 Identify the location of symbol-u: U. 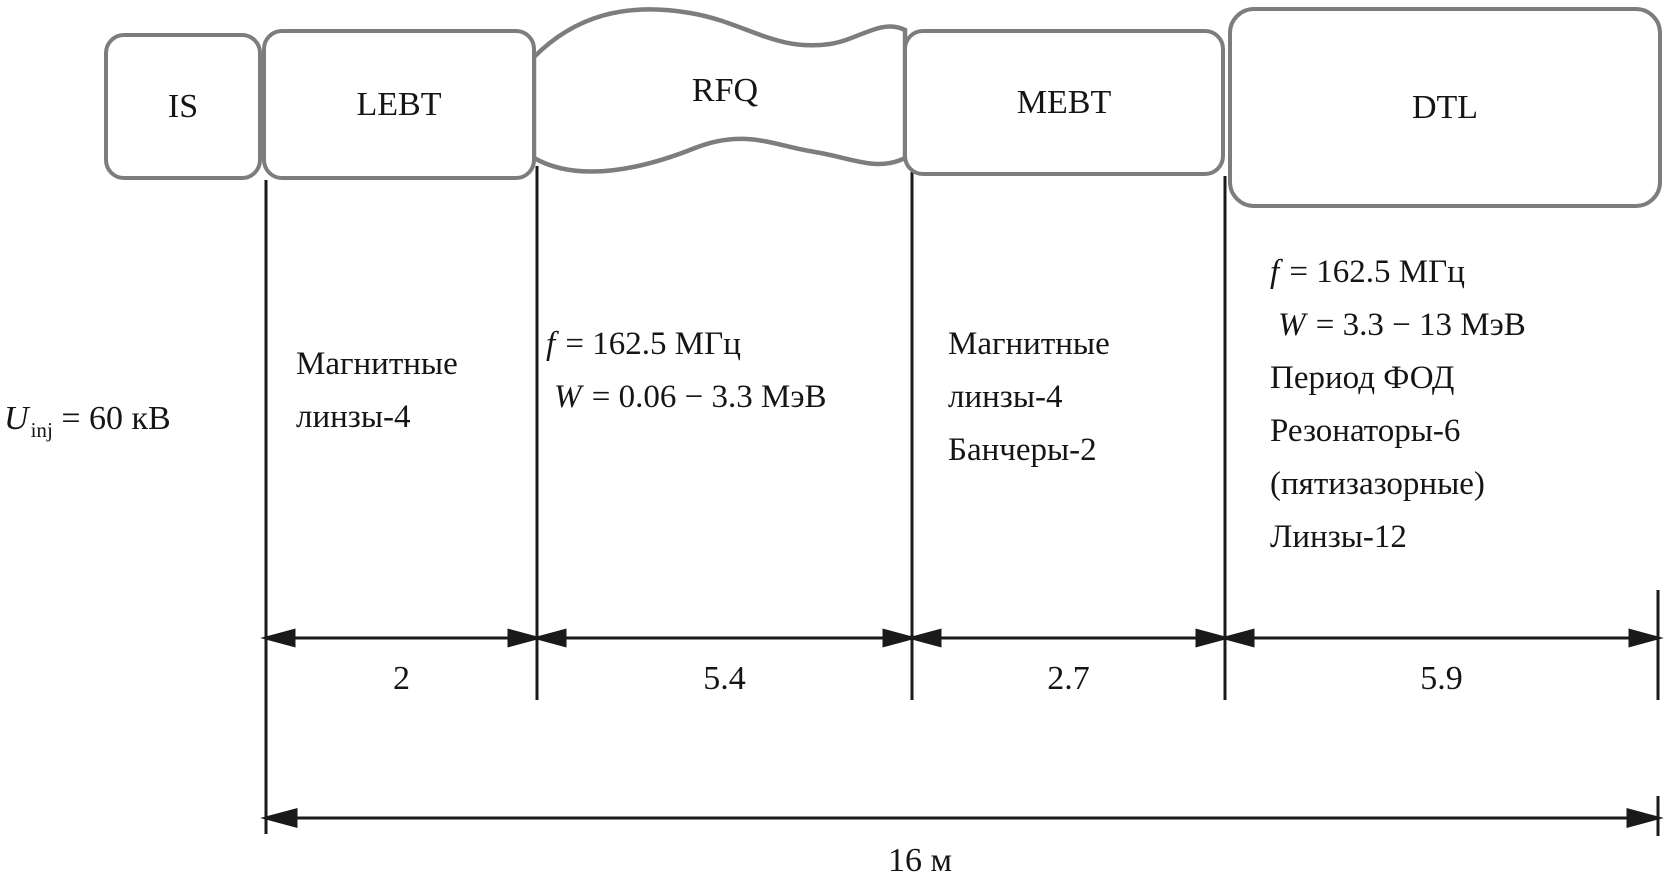
(16, 418).